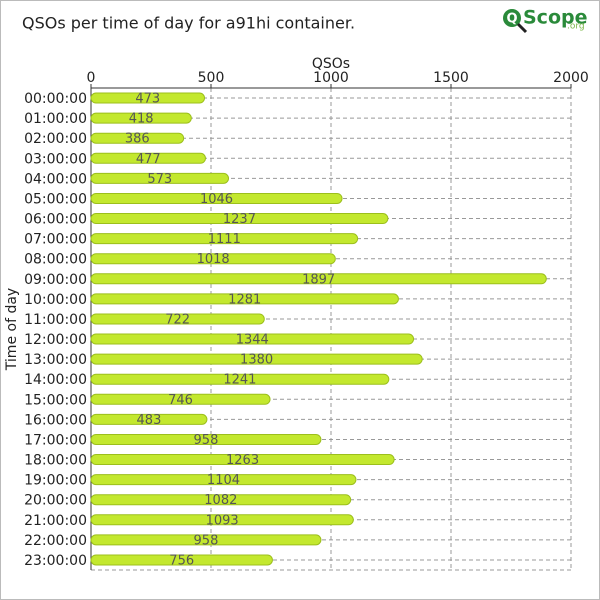 This screenshot has width=600, height=600. Describe the element at coordinates (55, 280) in the screenshot. I see `y-tick-label: 09:00:00` at that location.